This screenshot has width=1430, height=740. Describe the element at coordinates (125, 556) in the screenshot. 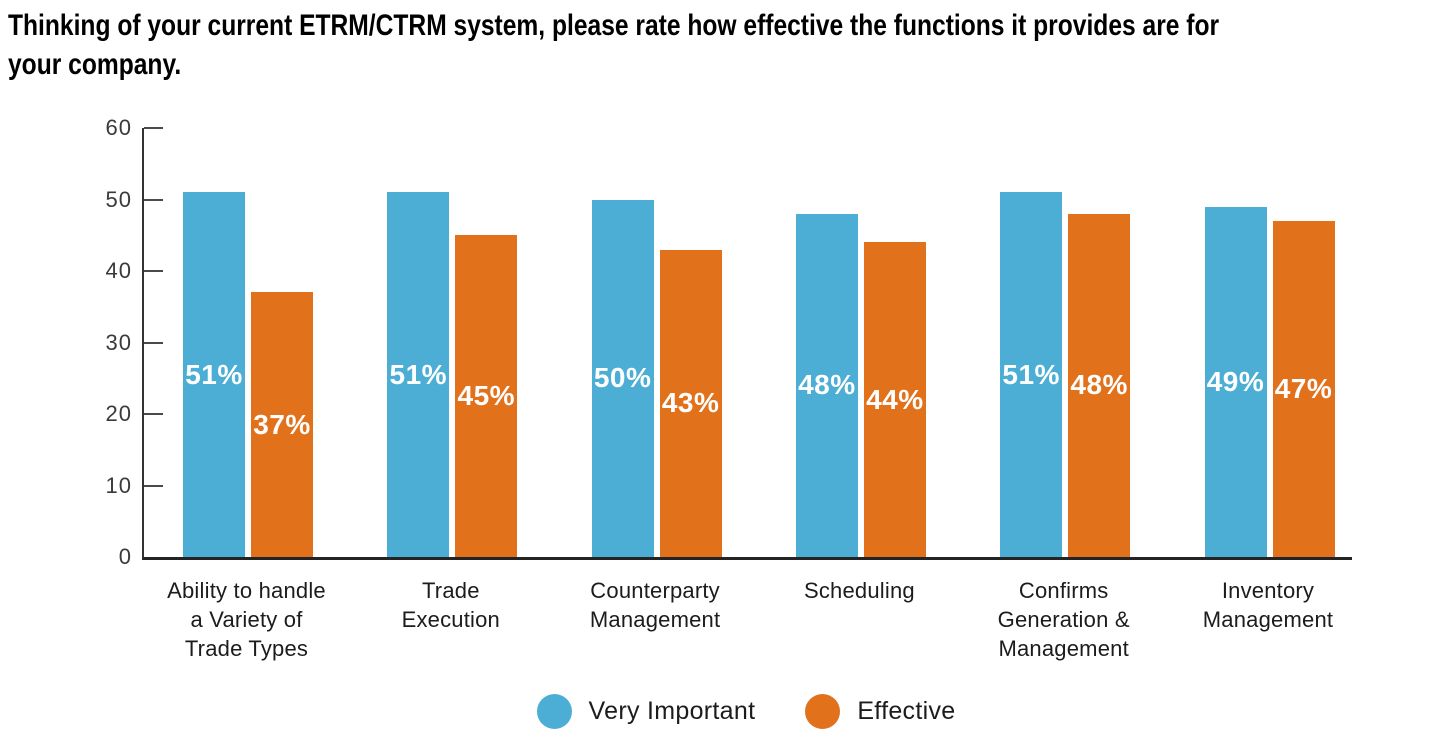

I see `y-axis-label: 0` at that location.